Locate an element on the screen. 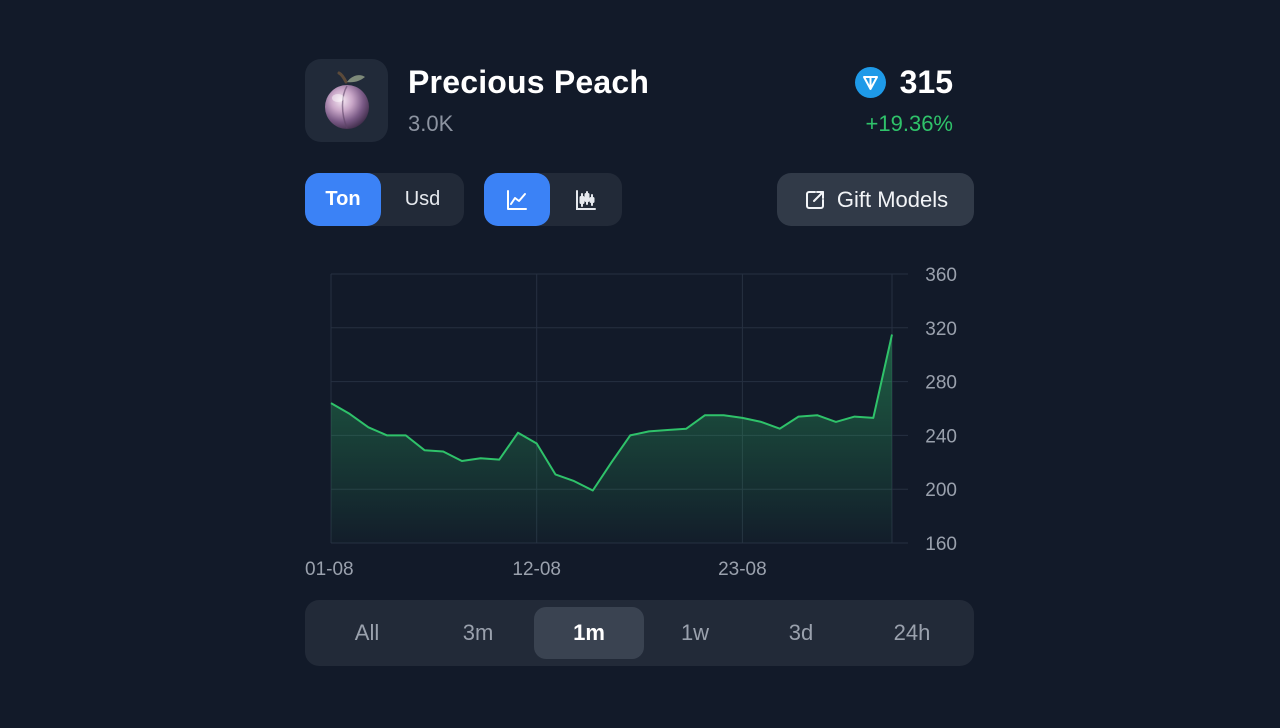 This screenshot has height=728, width=1280. line-chart-icon is located at coordinates (517, 199).